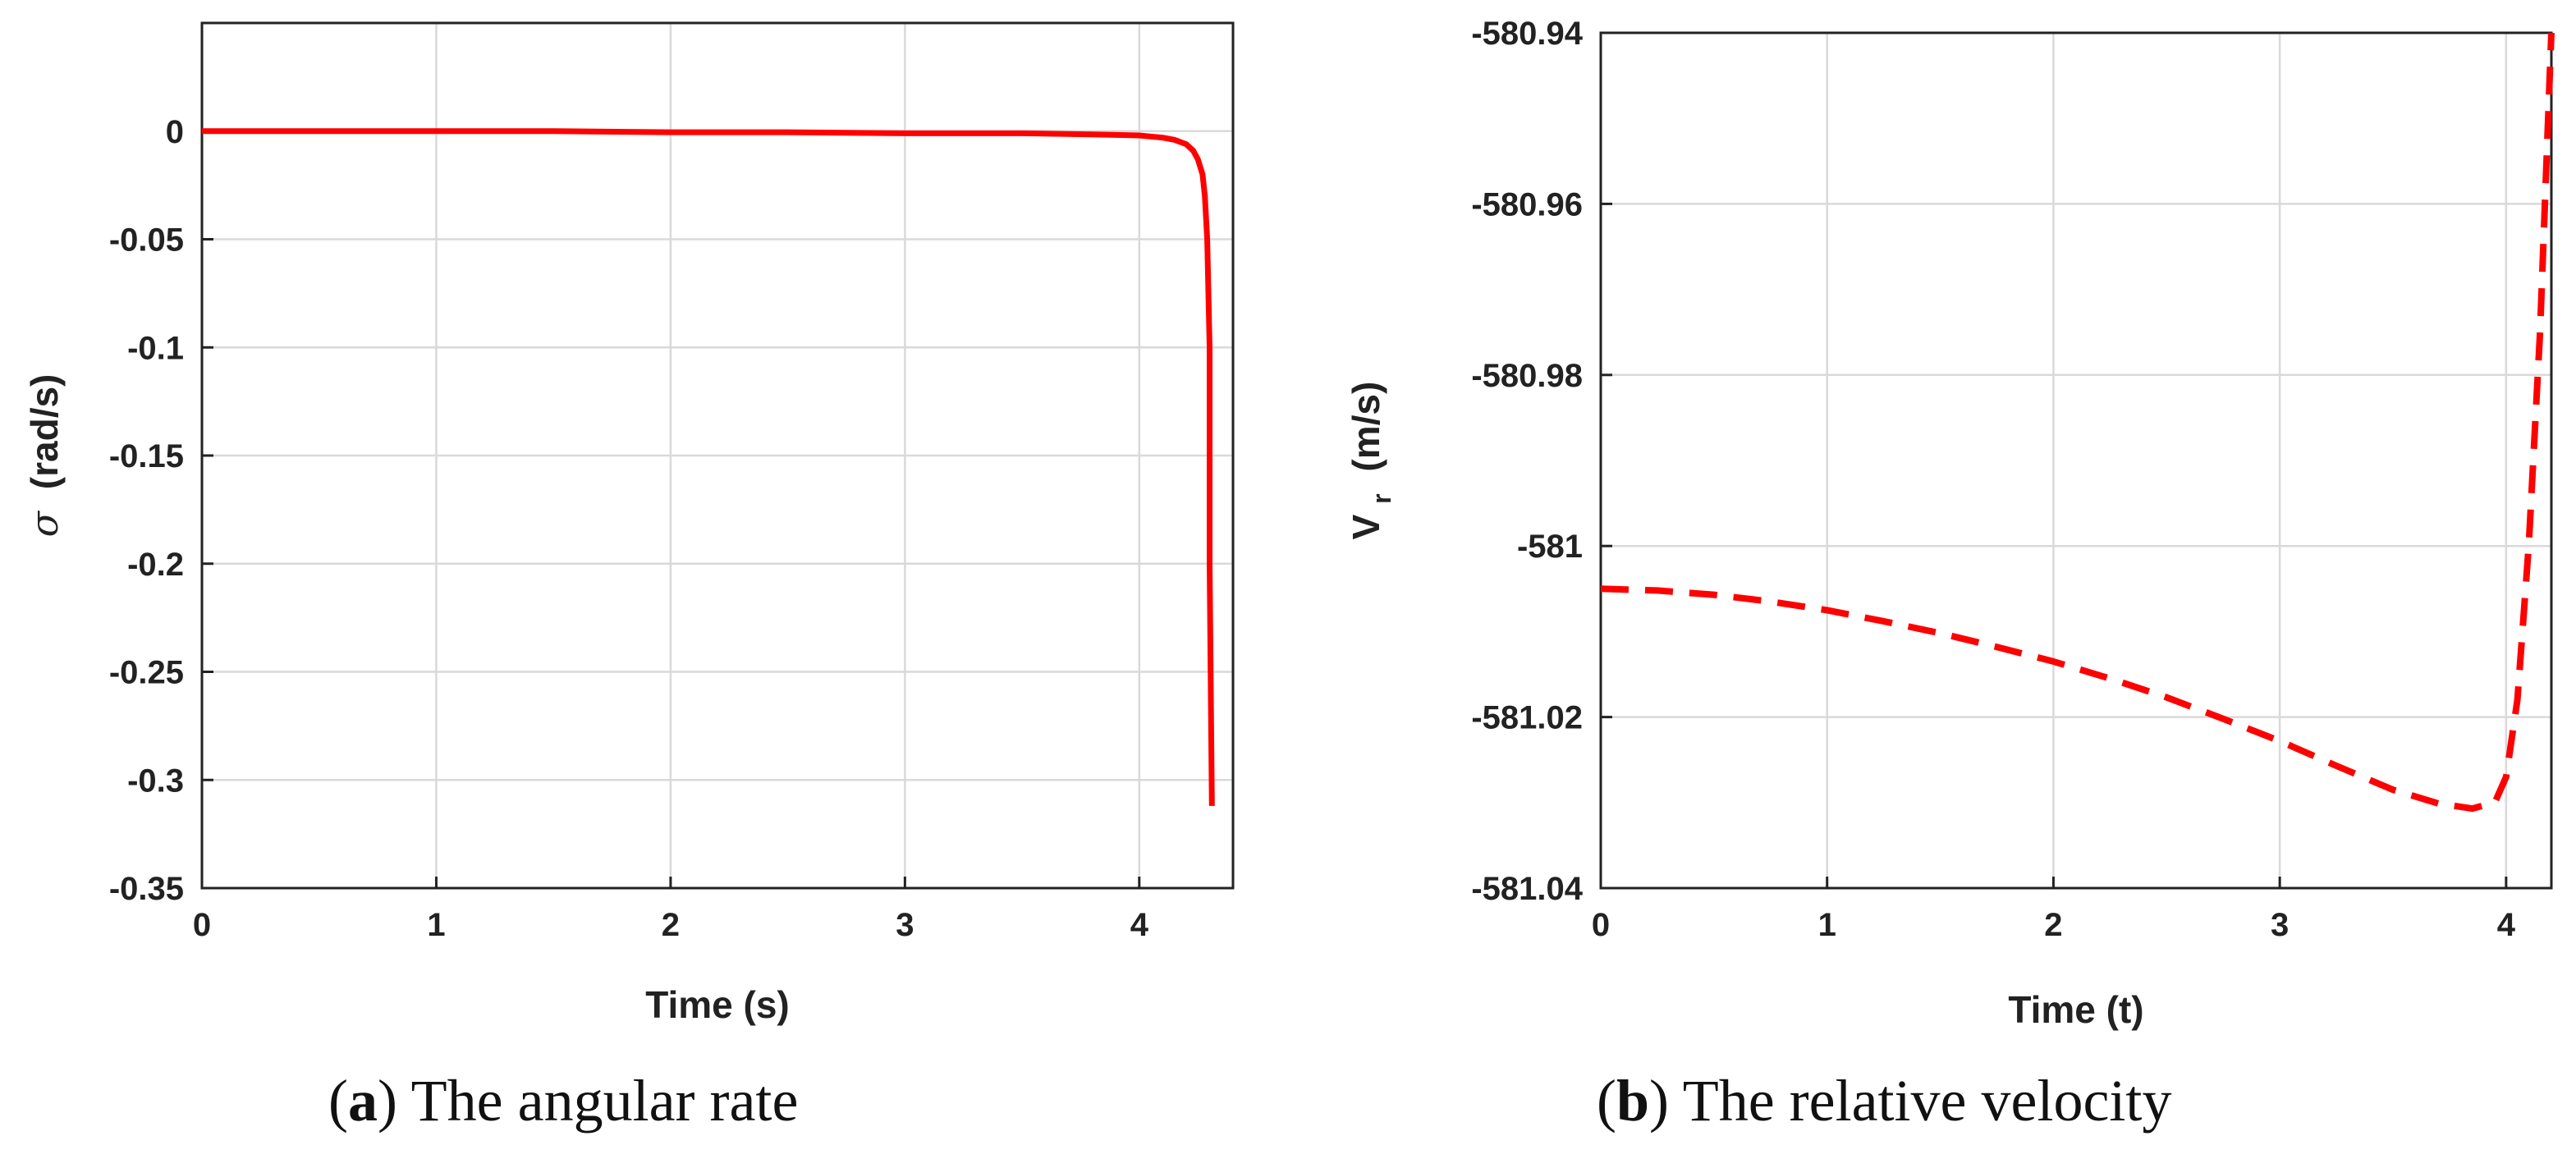 Image resolution: width=2576 pixels, height=1168 pixels. Describe the element at coordinates (155, 781) in the screenshot. I see `chart-a-ytick-label: -0.3` at that location.